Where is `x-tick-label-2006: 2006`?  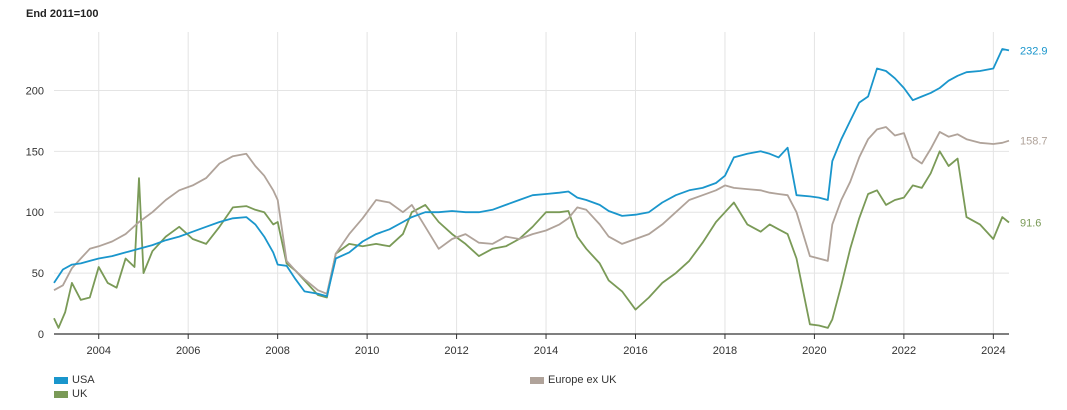
x-tick-label-2006: 2006 is located at coordinates (188, 351).